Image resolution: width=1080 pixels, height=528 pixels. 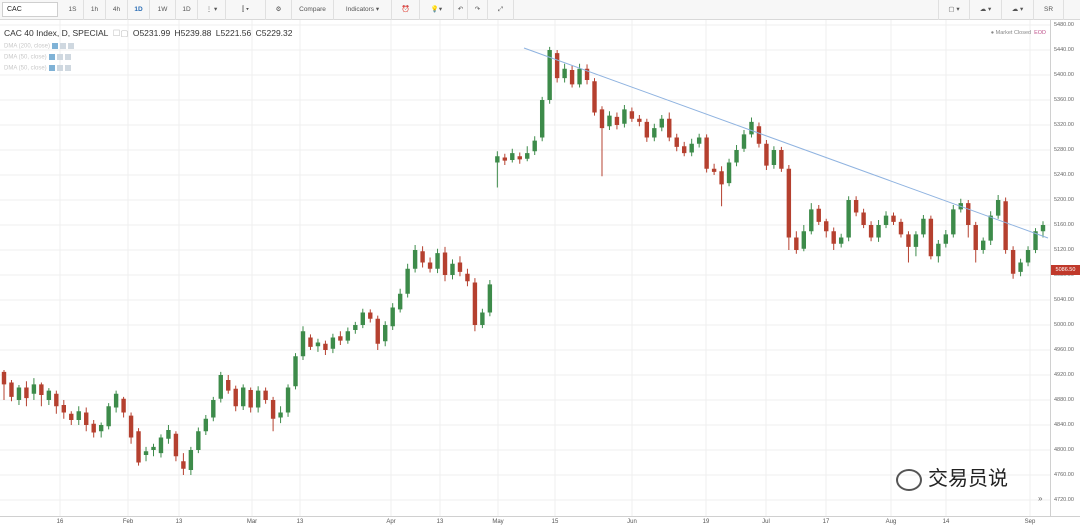 I want to click on more-intervals-icon: ⋮ ▾, so click(x=212, y=10).